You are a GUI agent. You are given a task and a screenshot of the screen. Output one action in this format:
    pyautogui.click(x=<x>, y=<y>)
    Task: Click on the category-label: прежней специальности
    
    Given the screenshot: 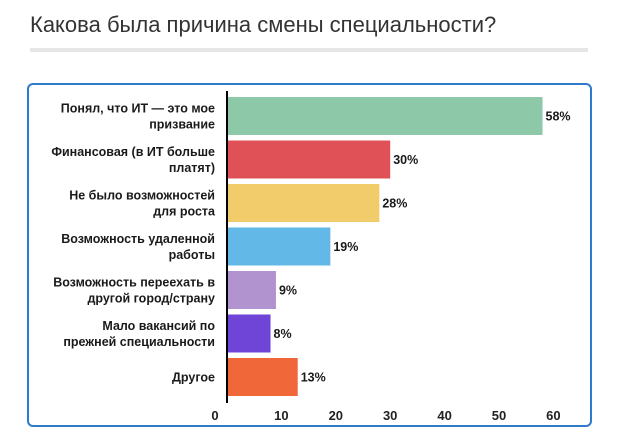 What is the action you would take?
    pyautogui.click(x=139, y=342)
    